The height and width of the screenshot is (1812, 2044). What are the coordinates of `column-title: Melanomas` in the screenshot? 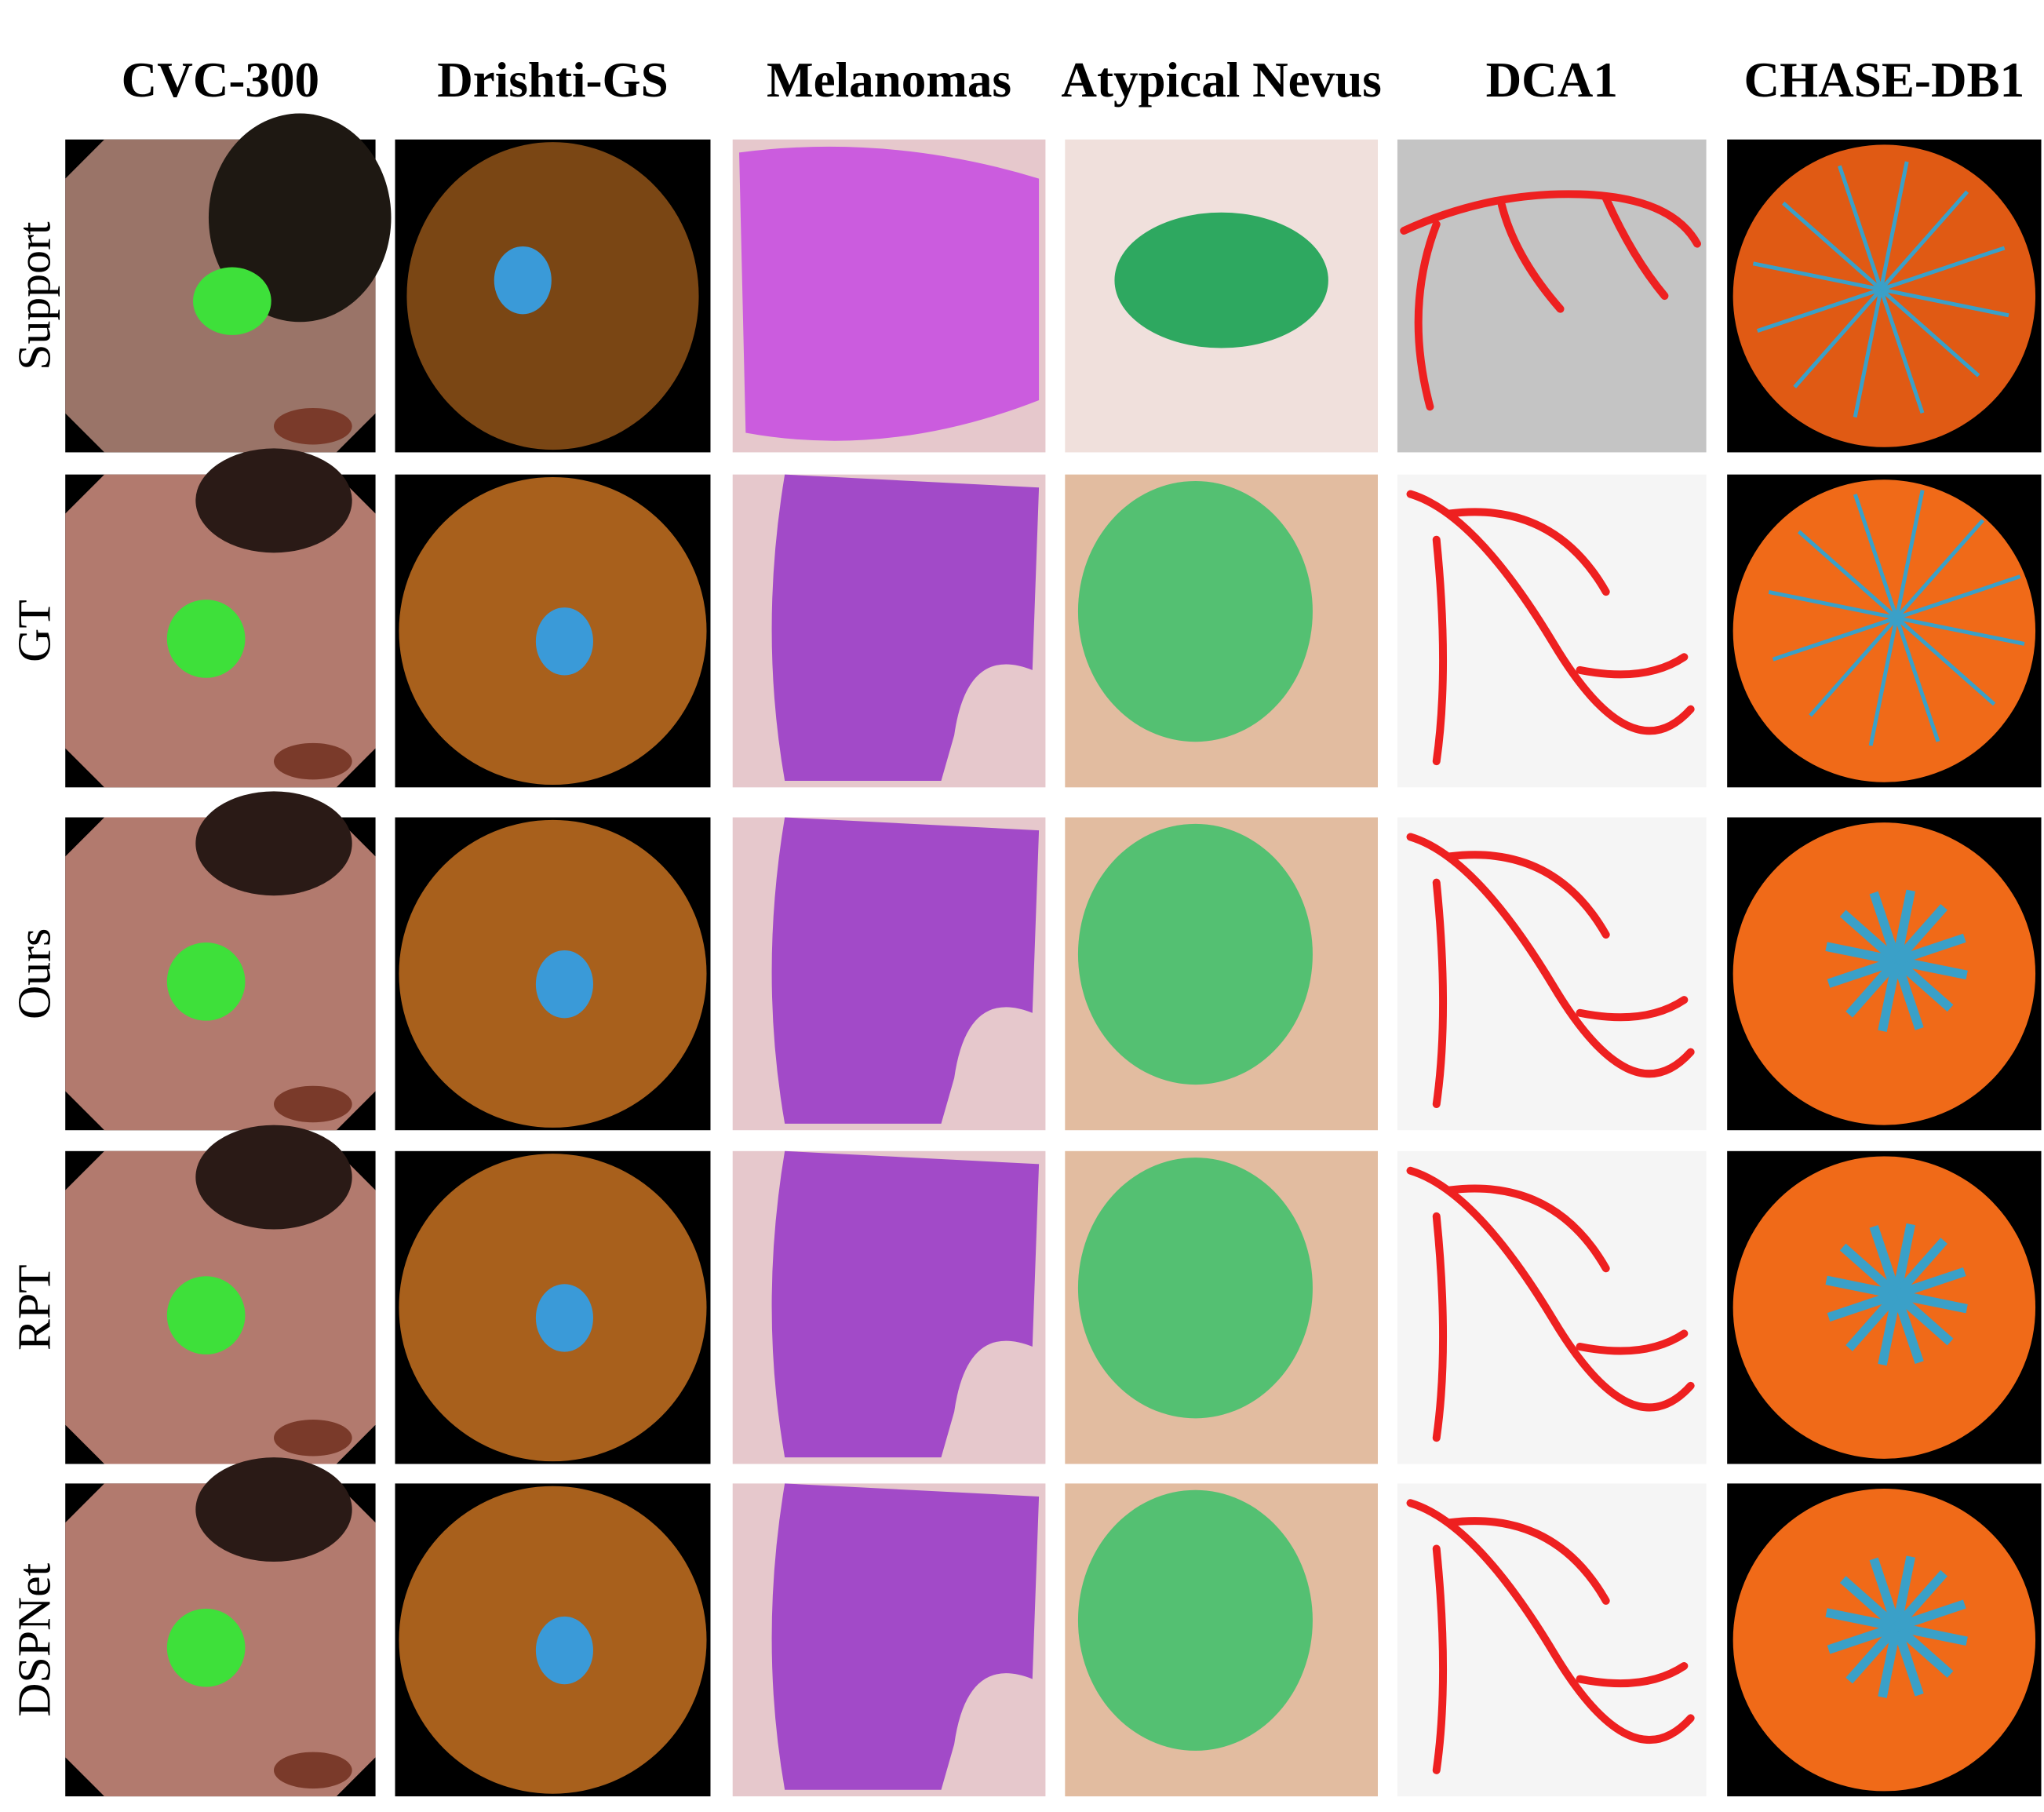 It's located at (889, 80).